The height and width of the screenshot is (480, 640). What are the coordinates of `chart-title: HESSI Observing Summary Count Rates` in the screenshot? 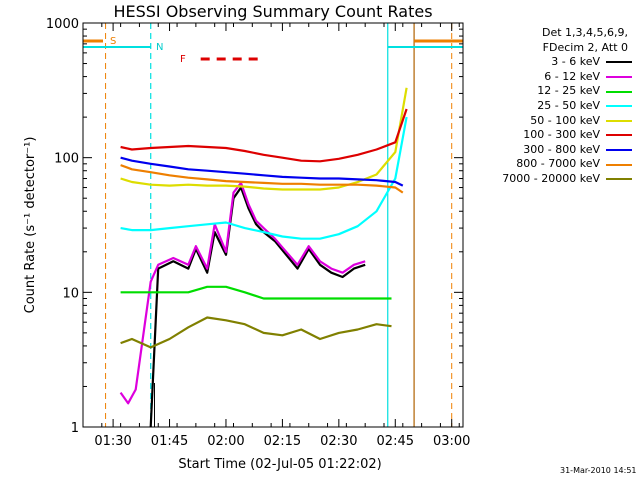 It's located at (272, 11).